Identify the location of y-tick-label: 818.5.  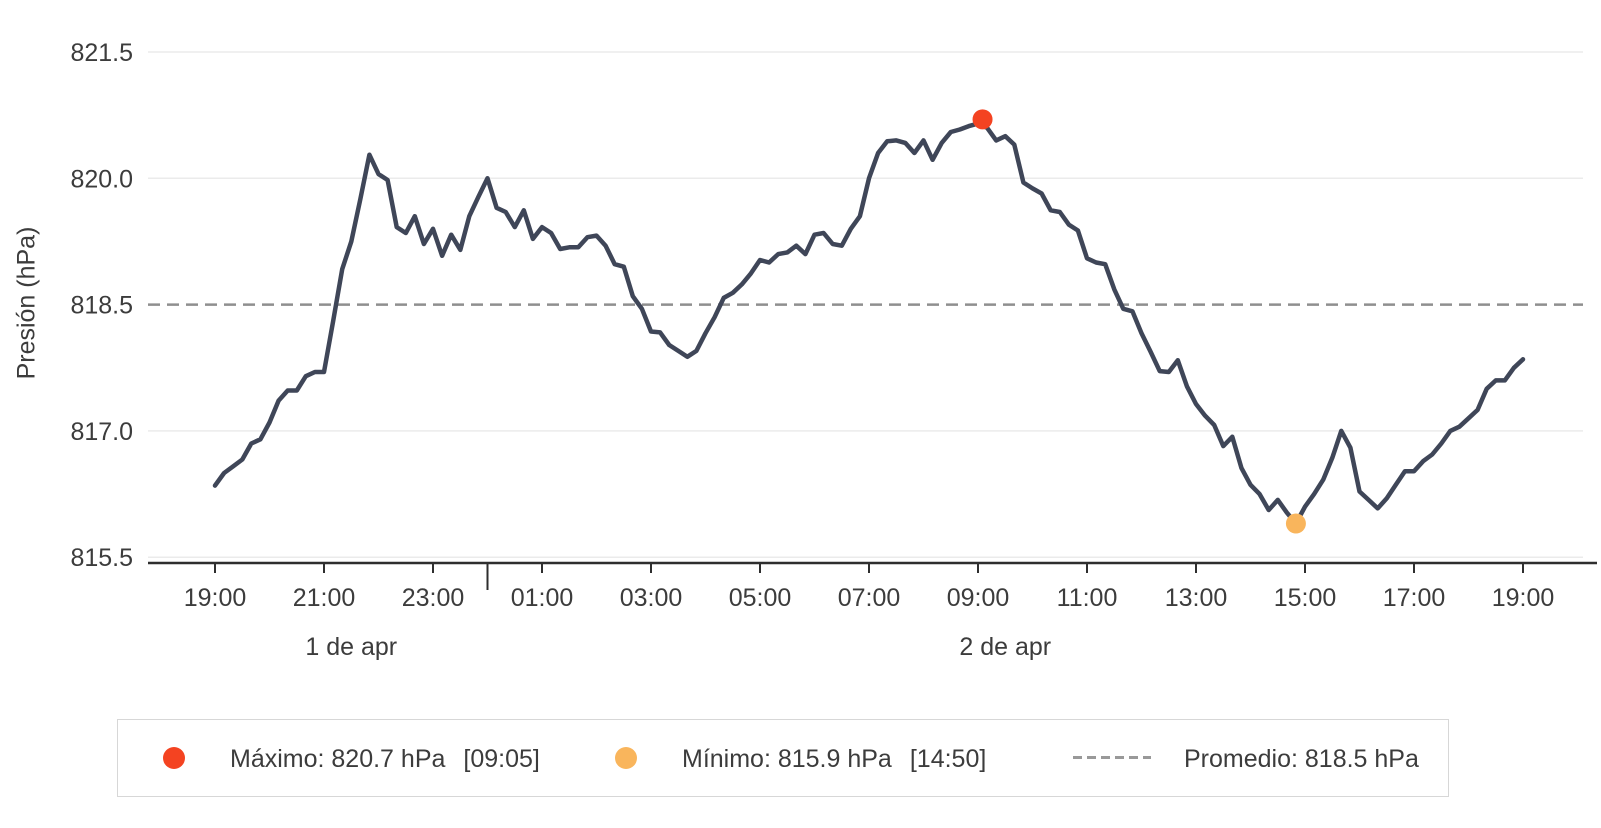
(101, 306).